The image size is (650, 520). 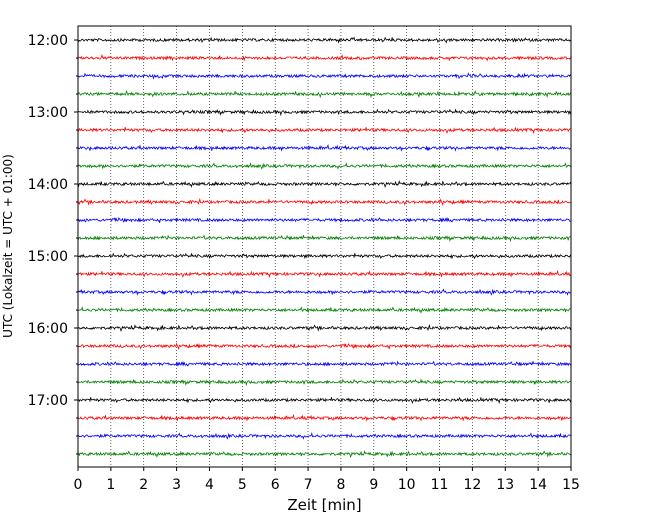 What do you see at coordinates (48, 257) in the screenshot?
I see `y-tick-label: 15:00` at bounding box center [48, 257].